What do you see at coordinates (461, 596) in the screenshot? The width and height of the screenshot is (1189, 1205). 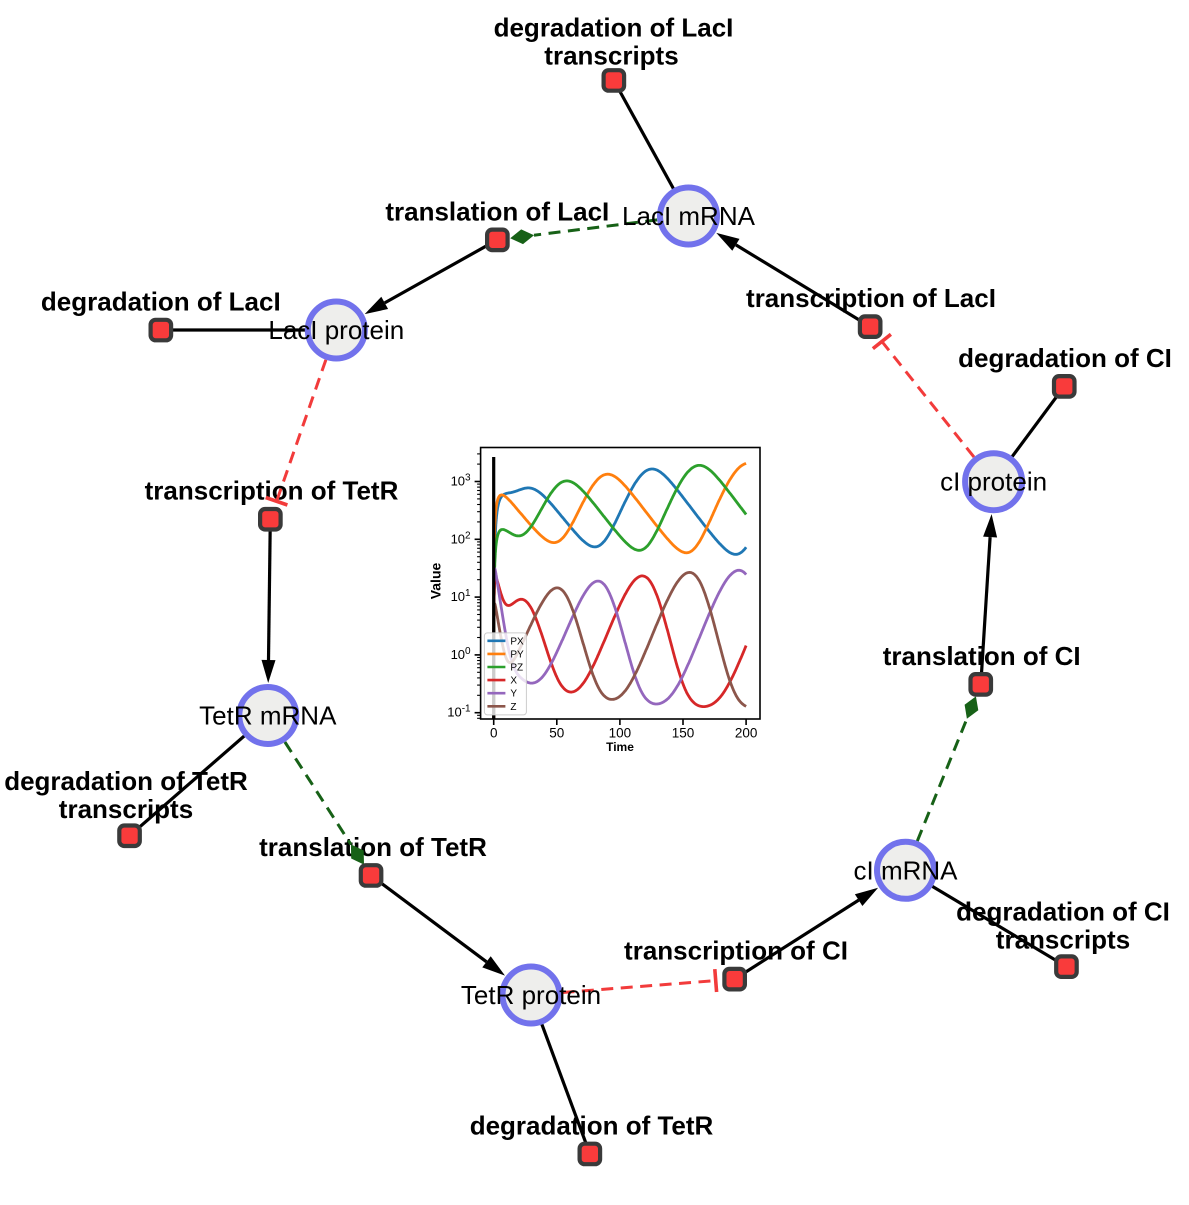 I see `svg-text: 101` at bounding box center [461, 596].